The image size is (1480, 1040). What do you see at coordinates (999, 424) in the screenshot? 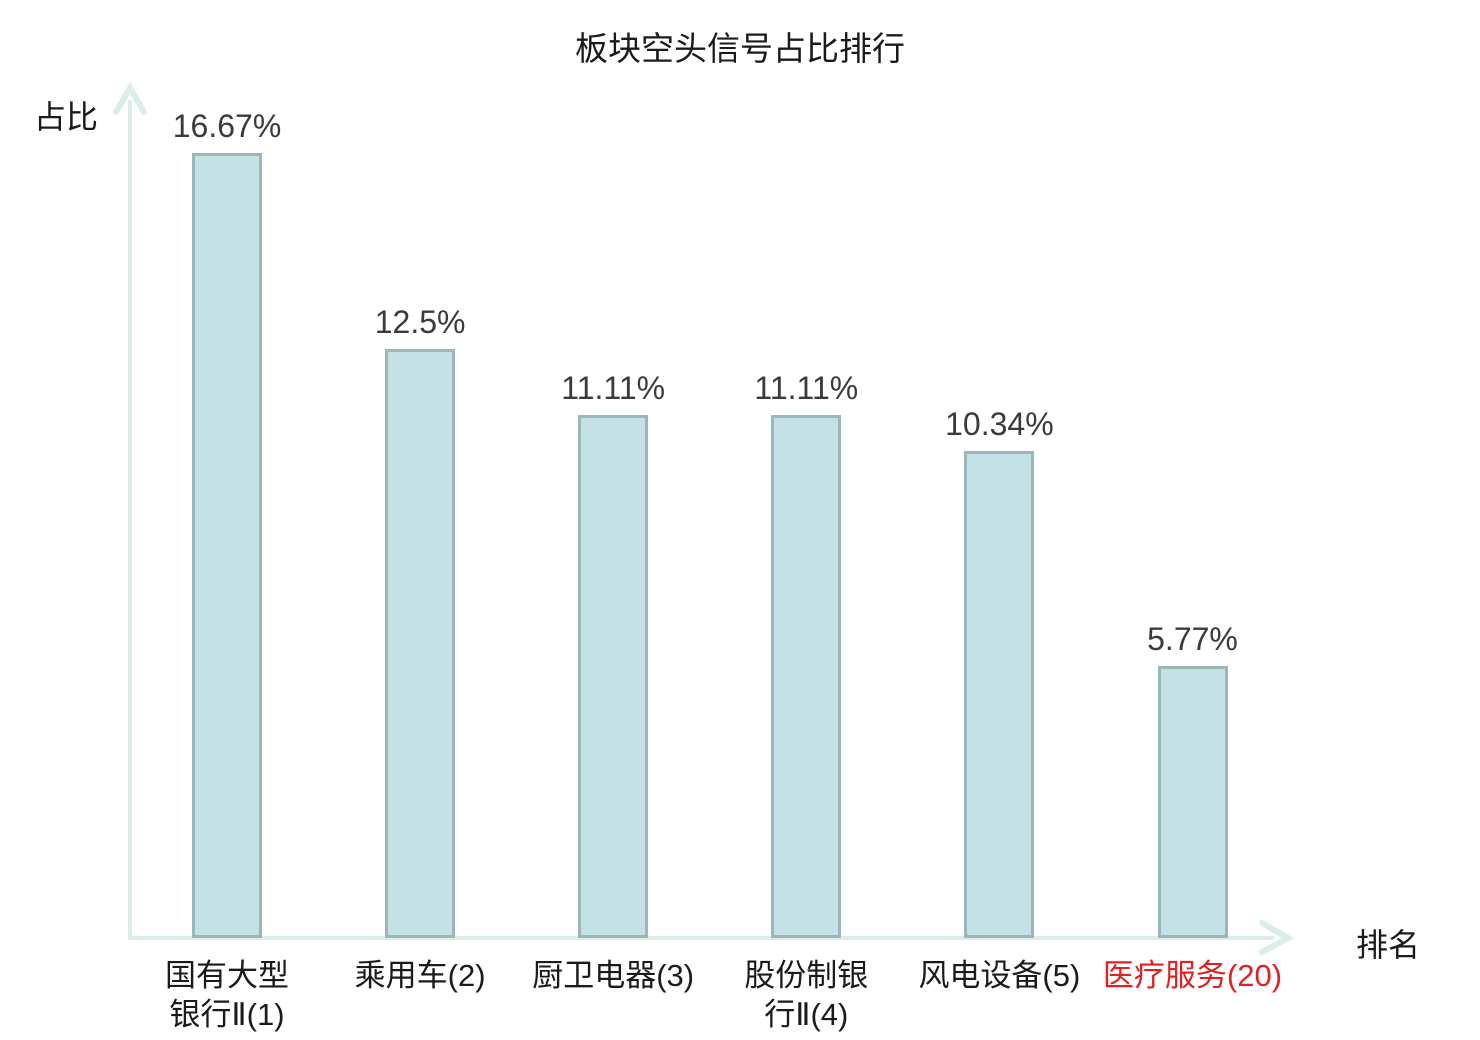
I see `bar-value-label: 10.34%` at bounding box center [999, 424].